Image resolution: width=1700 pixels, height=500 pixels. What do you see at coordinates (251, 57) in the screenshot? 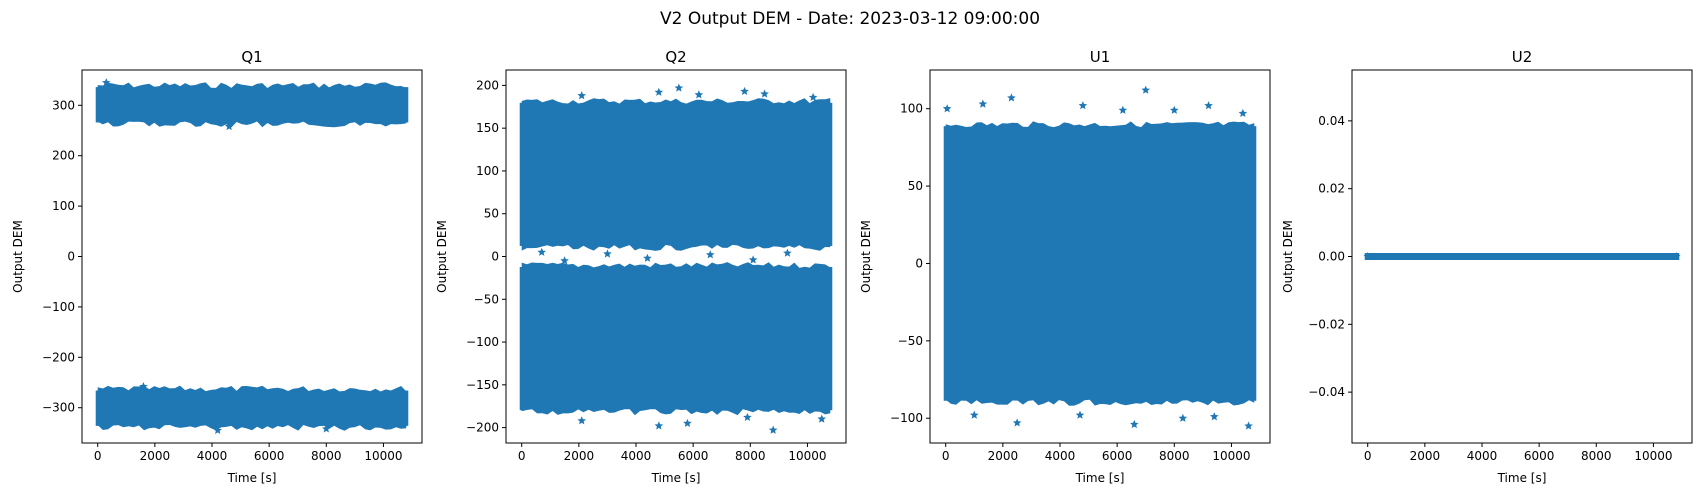
I see `subplot-title: Q1` at bounding box center [251, 57].